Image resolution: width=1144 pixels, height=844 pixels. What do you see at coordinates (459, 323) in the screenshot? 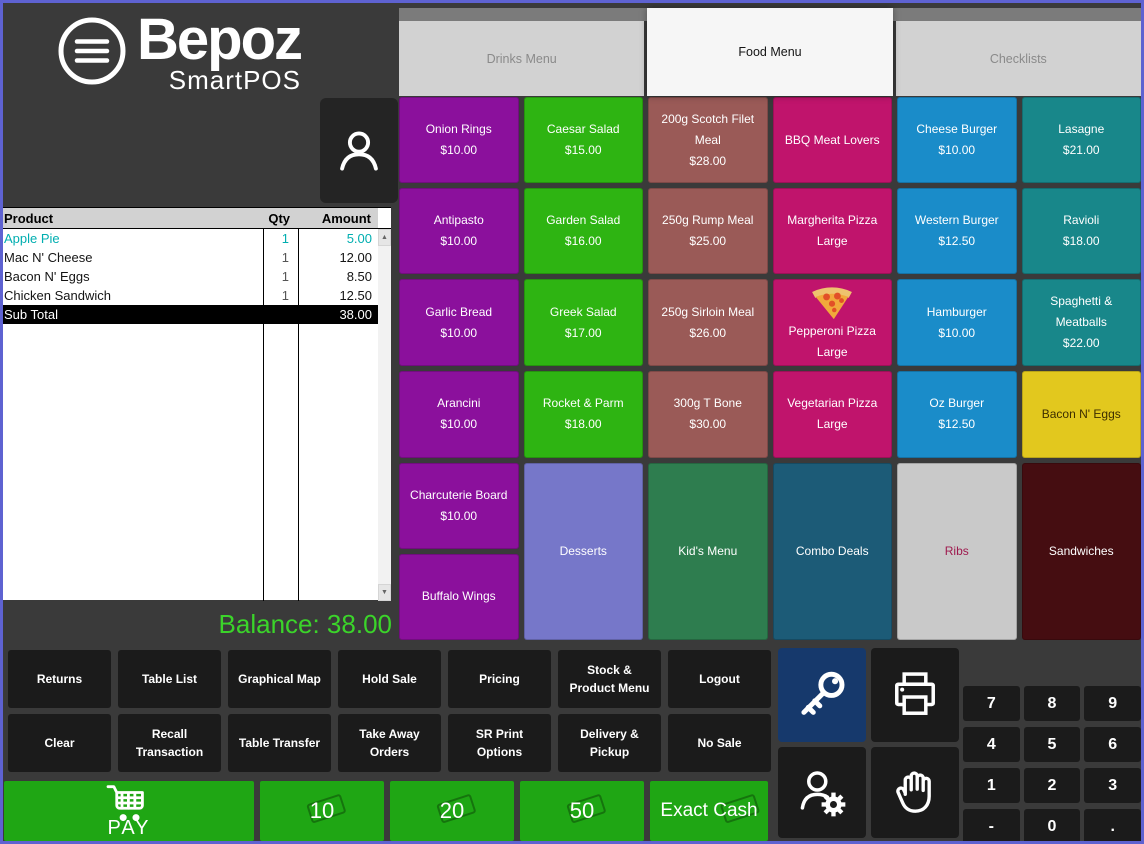
I see `menu-tile-garlic-bread: Garlic Bread $10.00` at bounding box center [459, 323].